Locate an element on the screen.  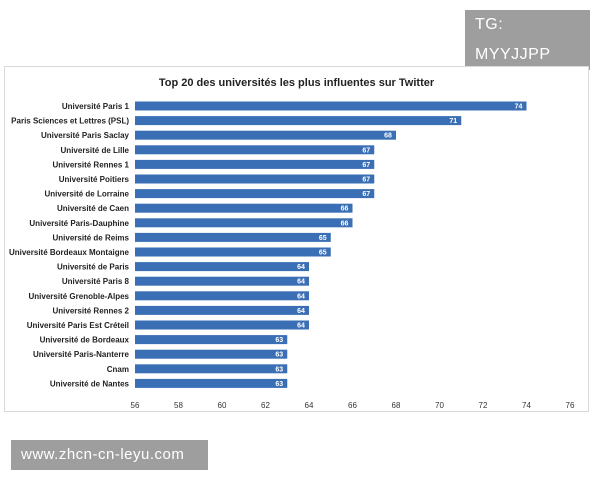
category-label: Université Bordeaux Montaigne is located at coordinates (69, 252).